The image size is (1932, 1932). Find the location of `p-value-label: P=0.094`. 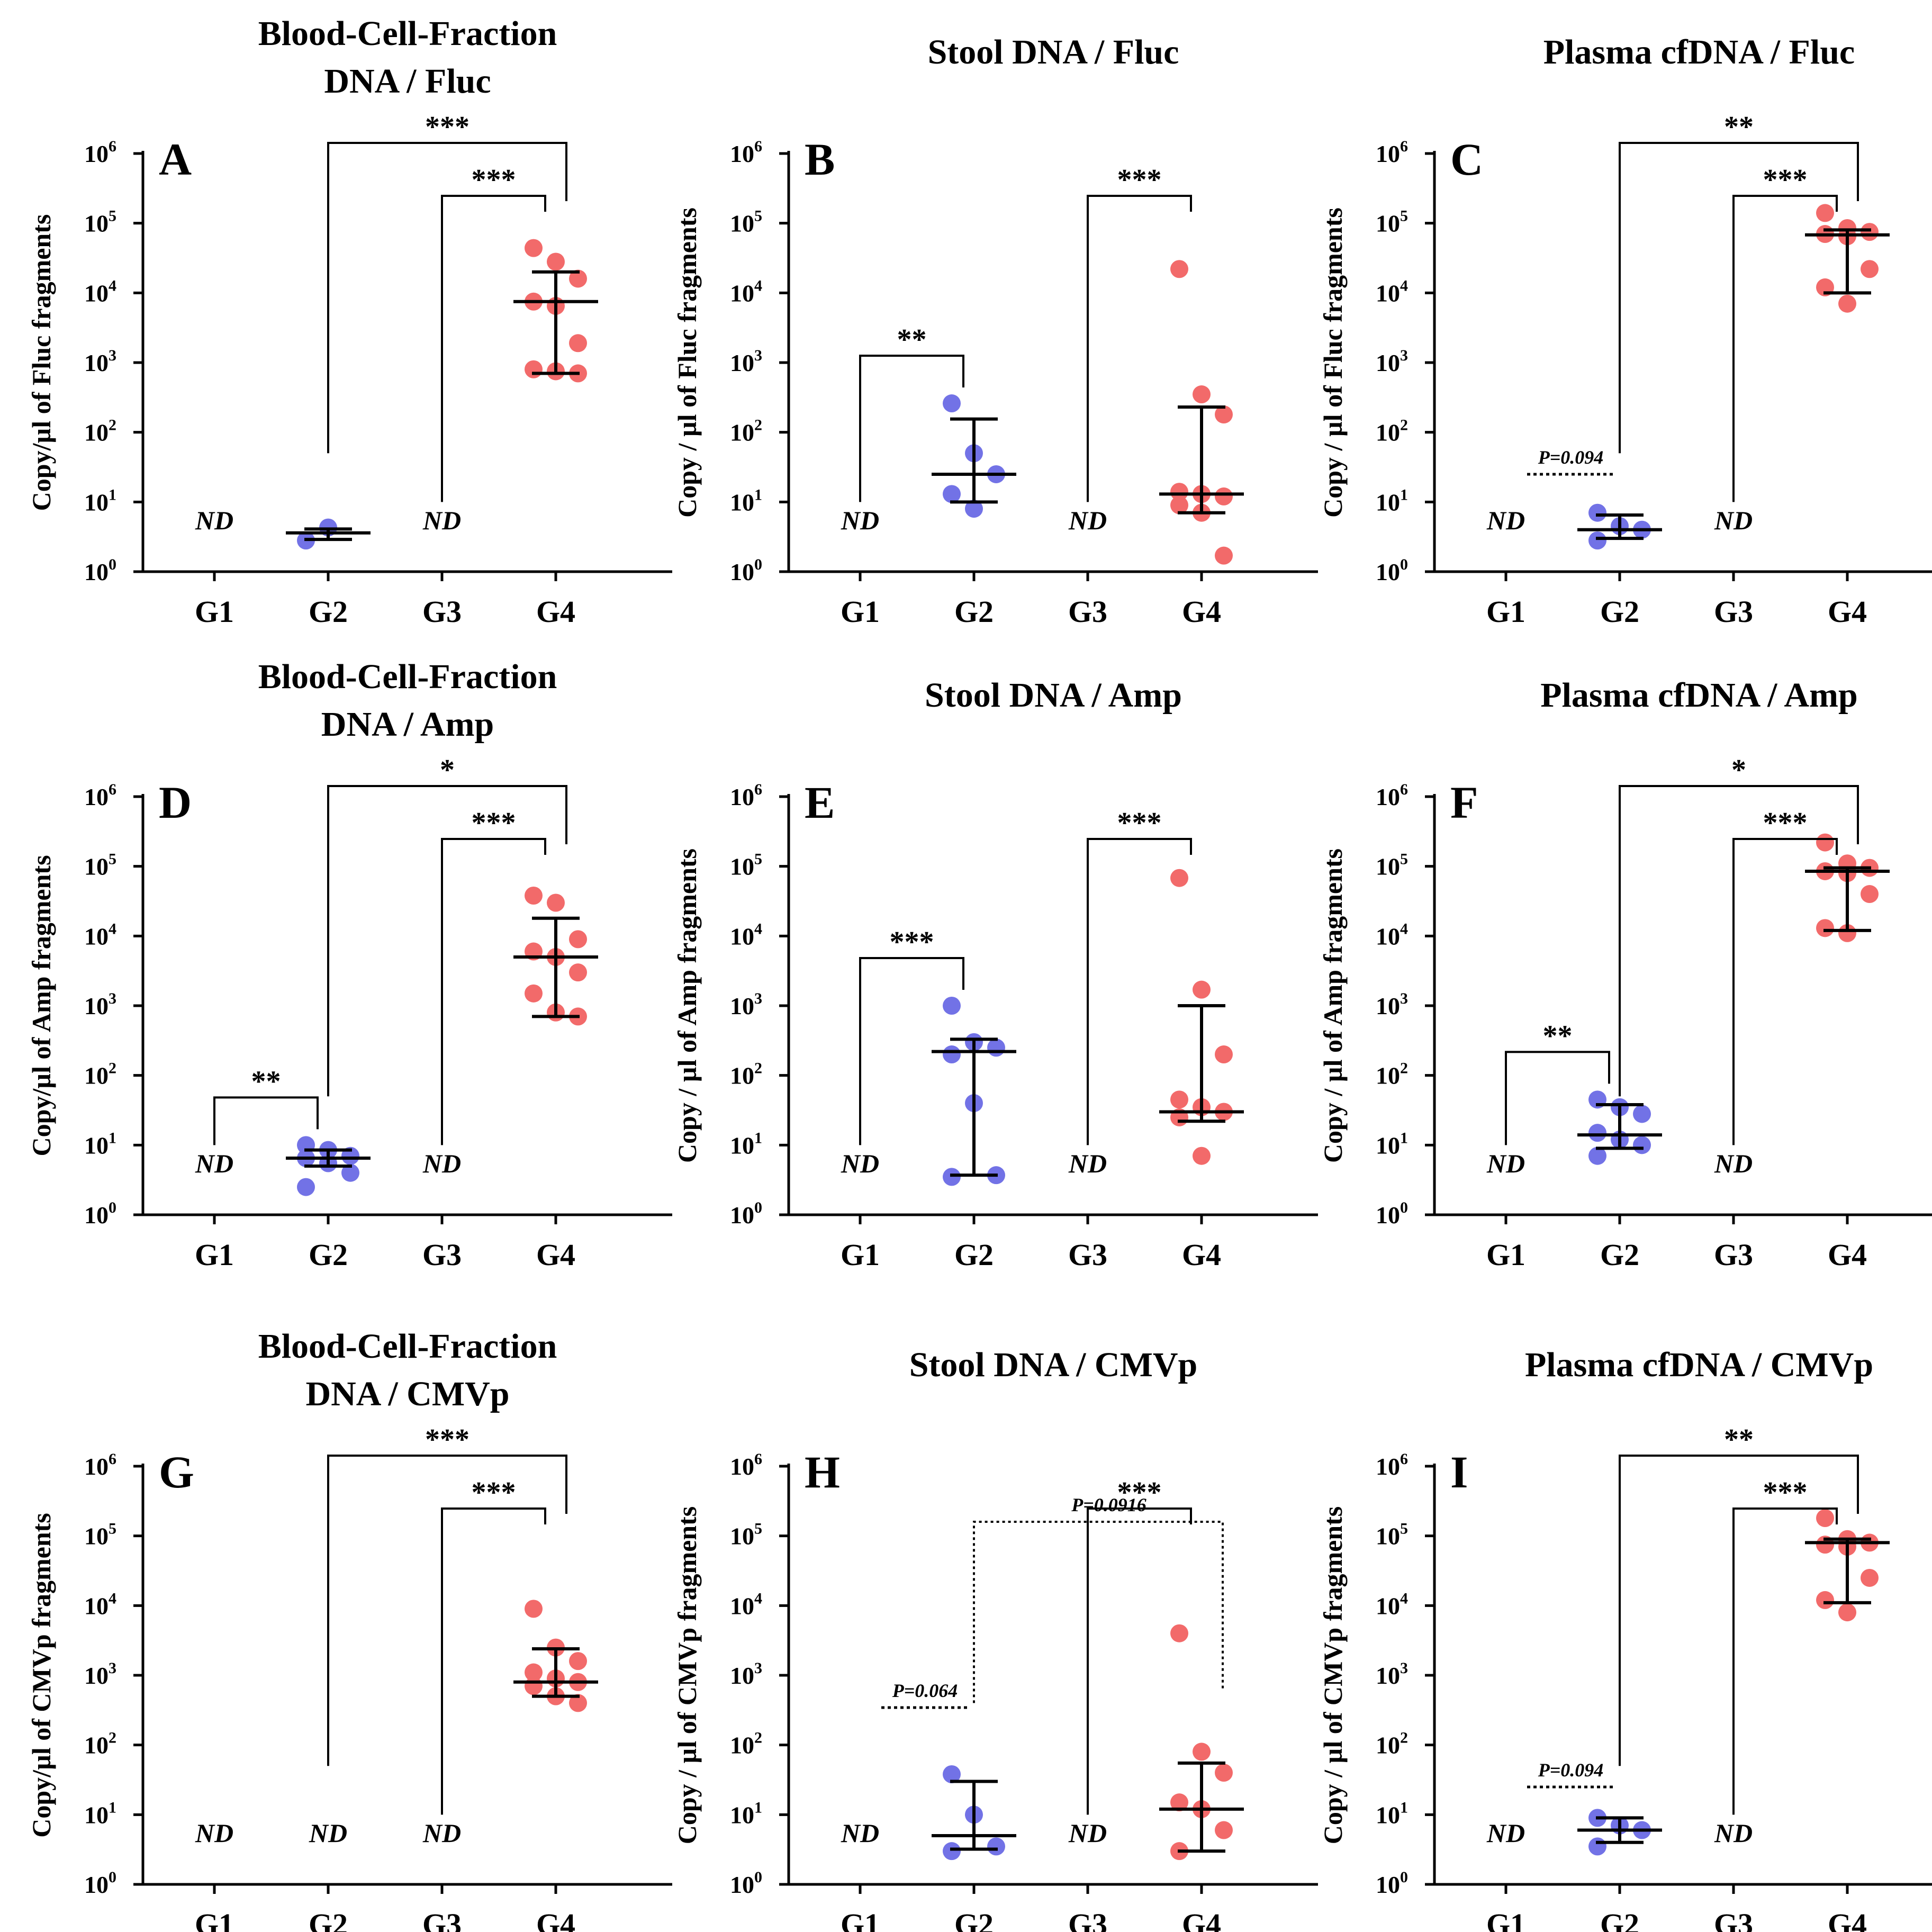

p-value-label: P=0.094 is located at coordinates (1571, 457).